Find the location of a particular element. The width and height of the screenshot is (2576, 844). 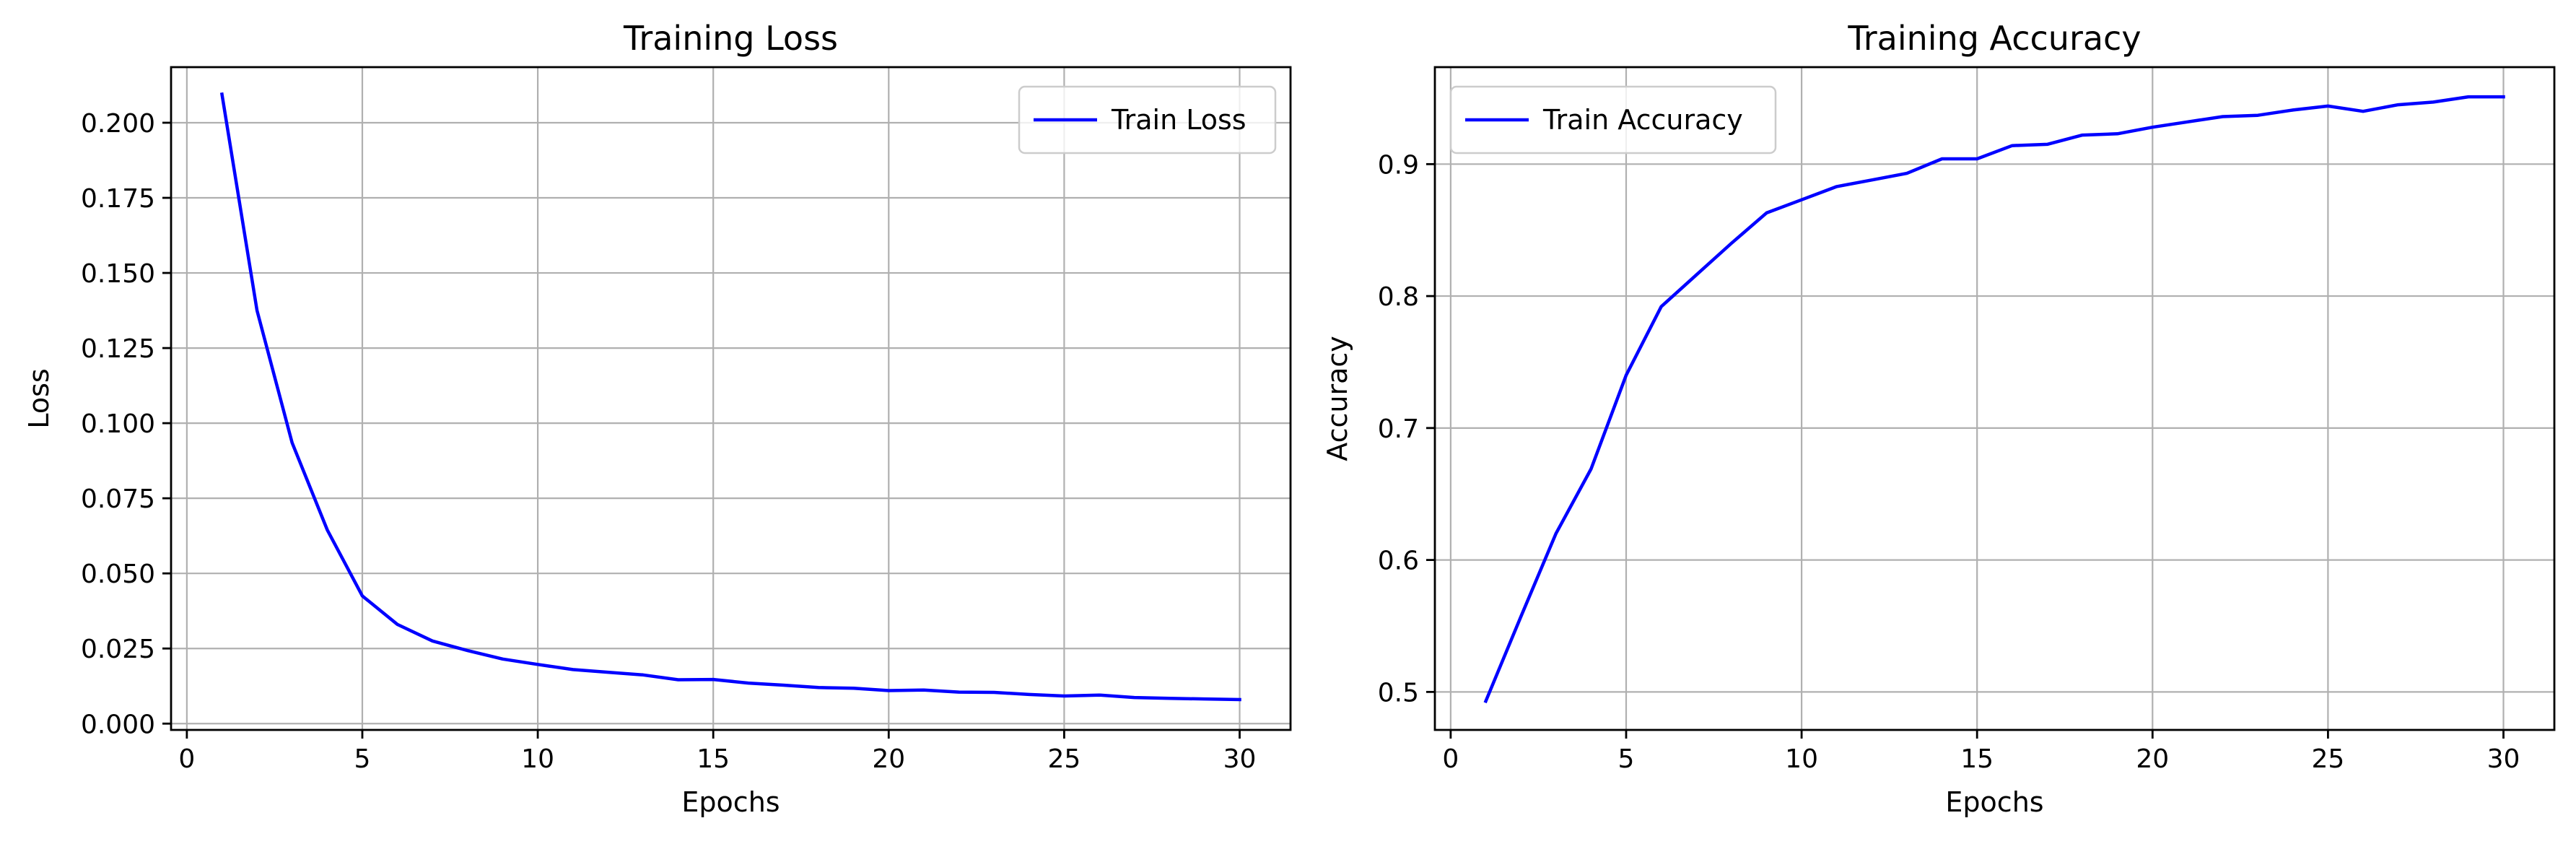

chart-1-y-tick-label-1: 0.6 is located at coordinates (1398, 561).